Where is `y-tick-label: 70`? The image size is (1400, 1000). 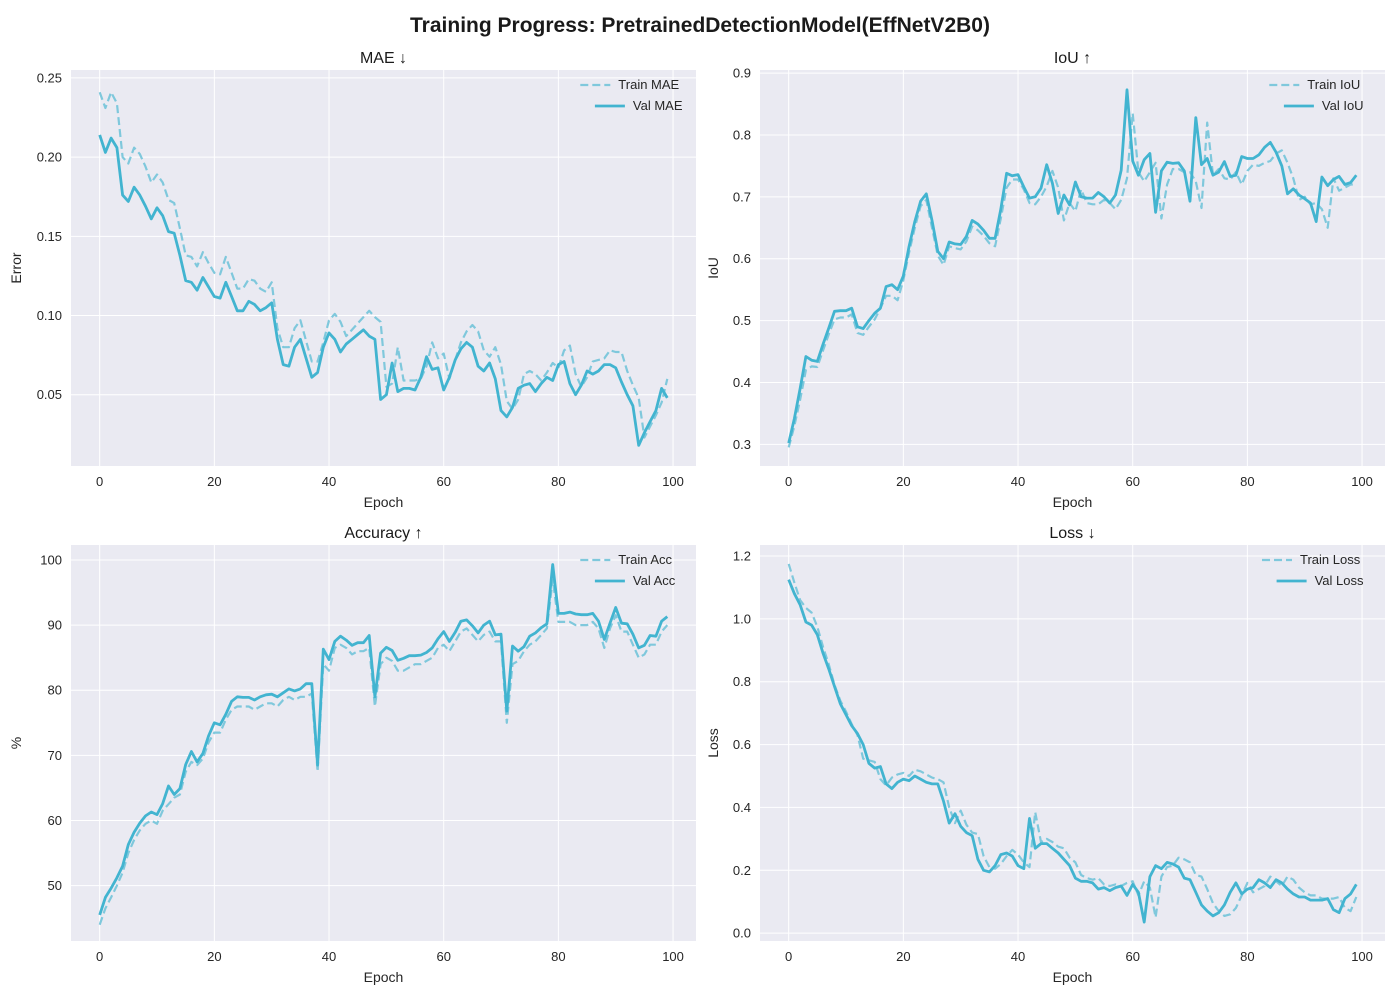 y-tick-label: 70 is located at coordinates (55, 755).